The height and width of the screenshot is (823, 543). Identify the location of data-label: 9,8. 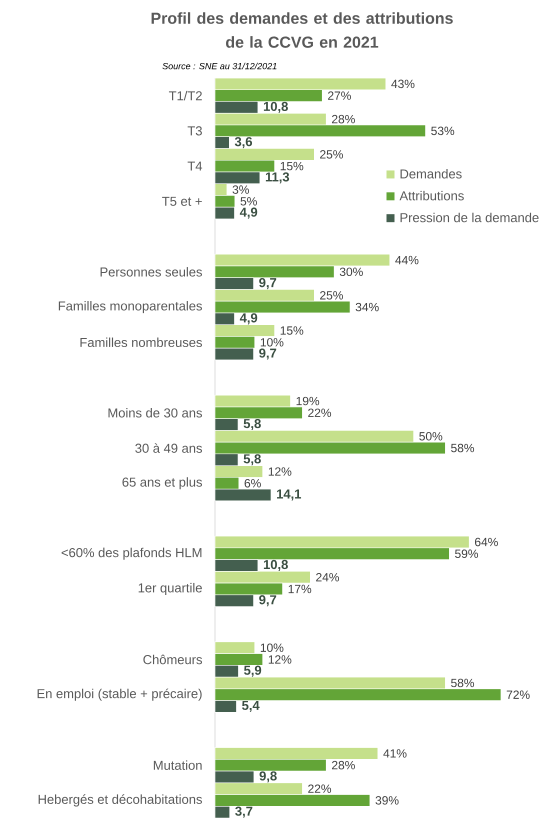
(268, 776).